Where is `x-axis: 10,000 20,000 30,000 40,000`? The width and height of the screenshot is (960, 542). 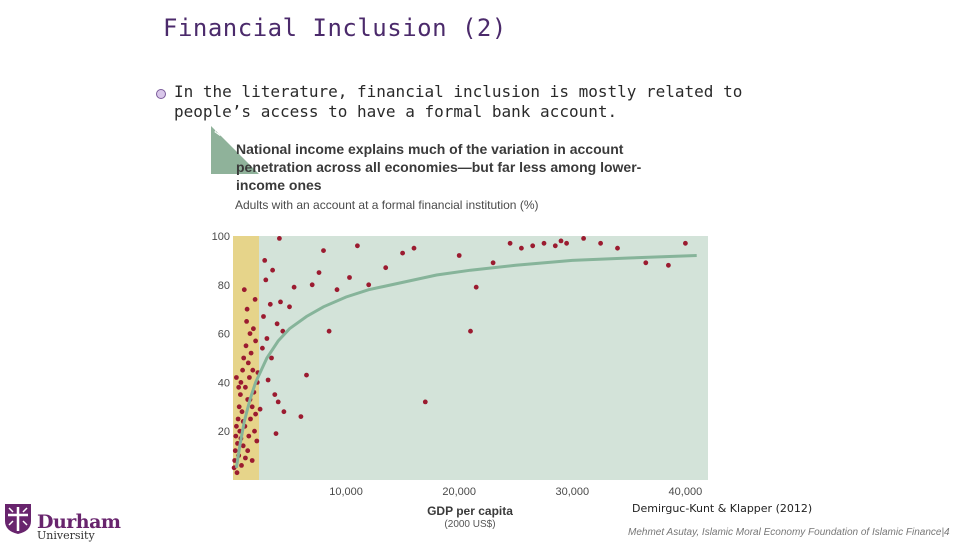
x-axis: 10,000 20,000 30,000 40,000 is located at coordinates (515, 492).